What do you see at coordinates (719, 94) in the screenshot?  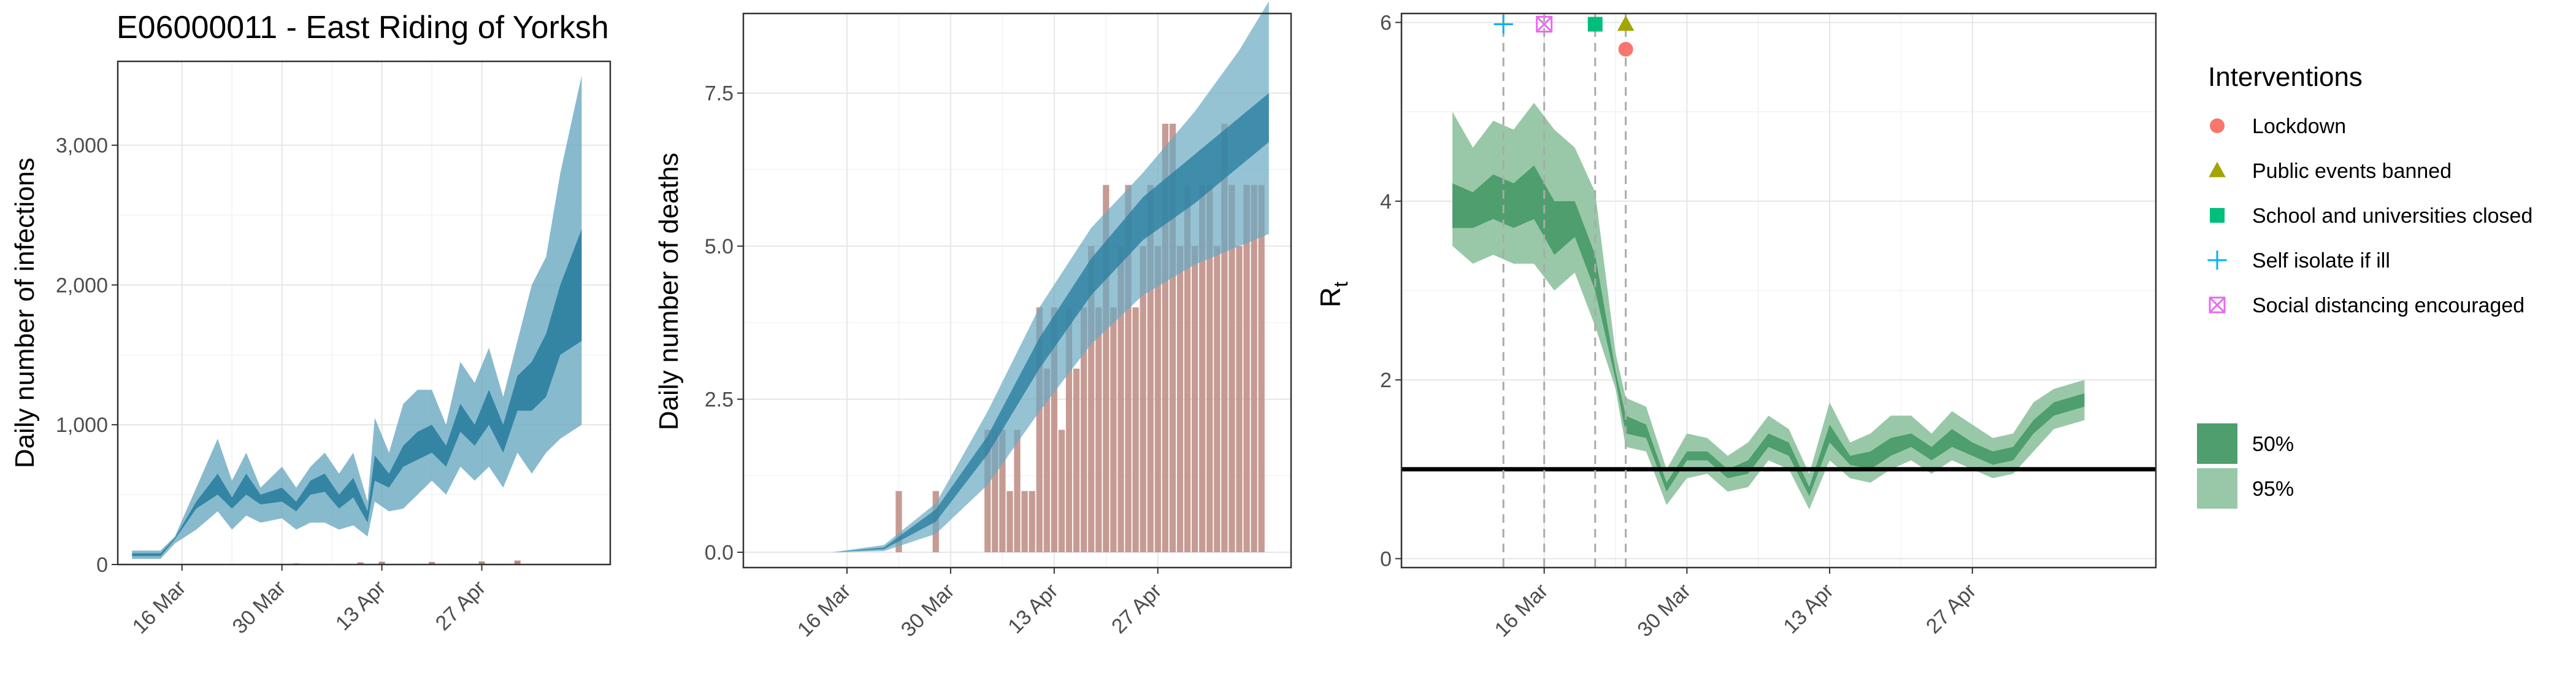 I see `deaths-y-tick-label: 7.5` at bounding box center [719, 94].